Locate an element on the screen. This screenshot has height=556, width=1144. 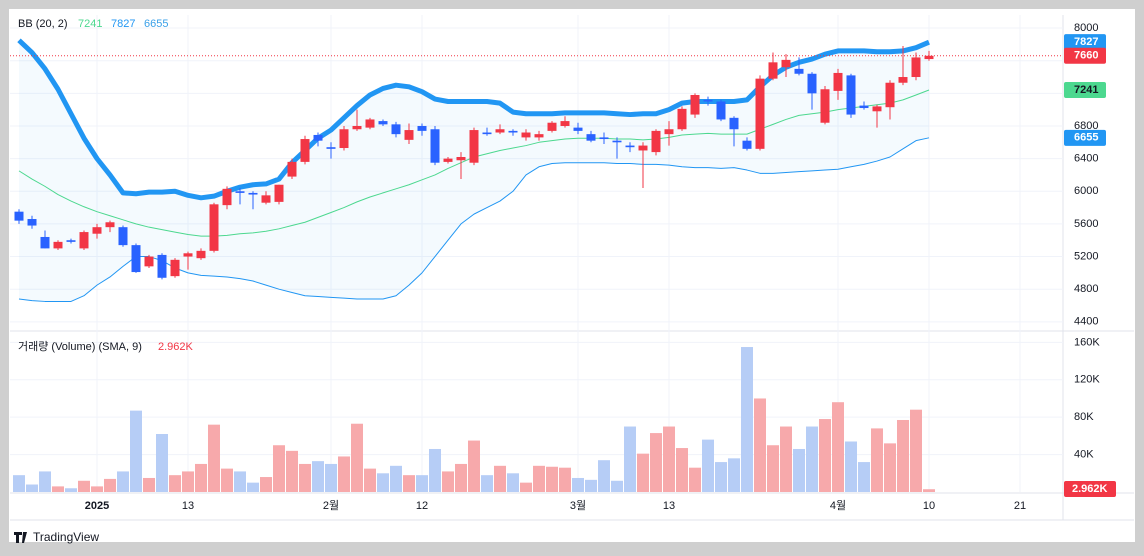
volume-tick-label: 120K is located at coordinates (1087, 380).